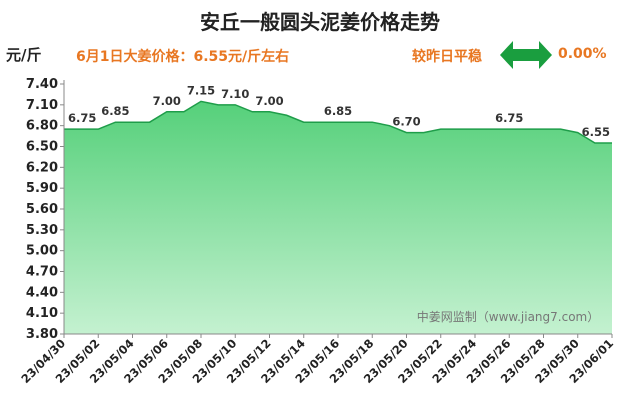 This screenshot has width=640, height=410. Describe the element at coordinates (42, 84) in the screenshot. I see `y-tick-label: 7.40` at that location.